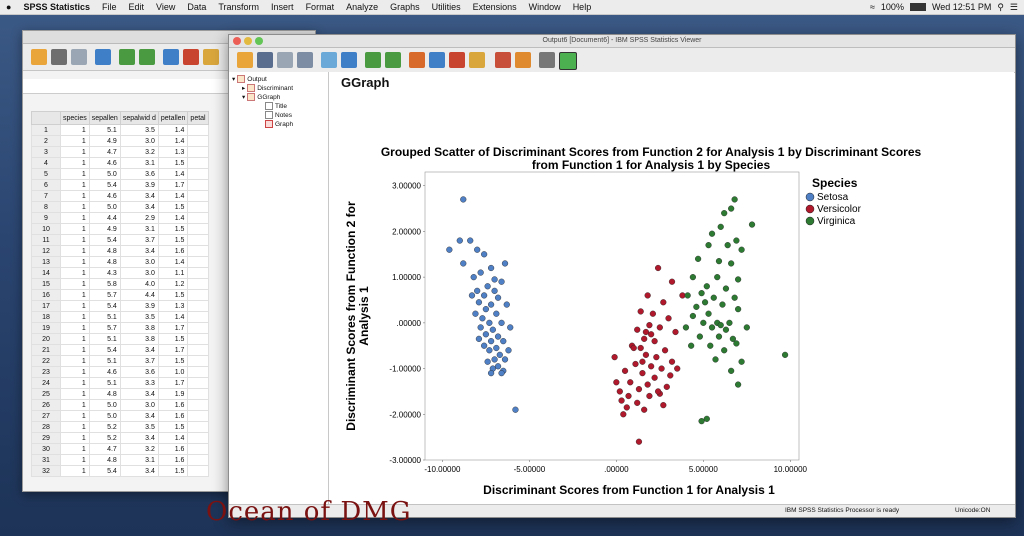  Describe the element at coordinates (46, 317) in the screenshot. I see `row-number: 18` at that location.